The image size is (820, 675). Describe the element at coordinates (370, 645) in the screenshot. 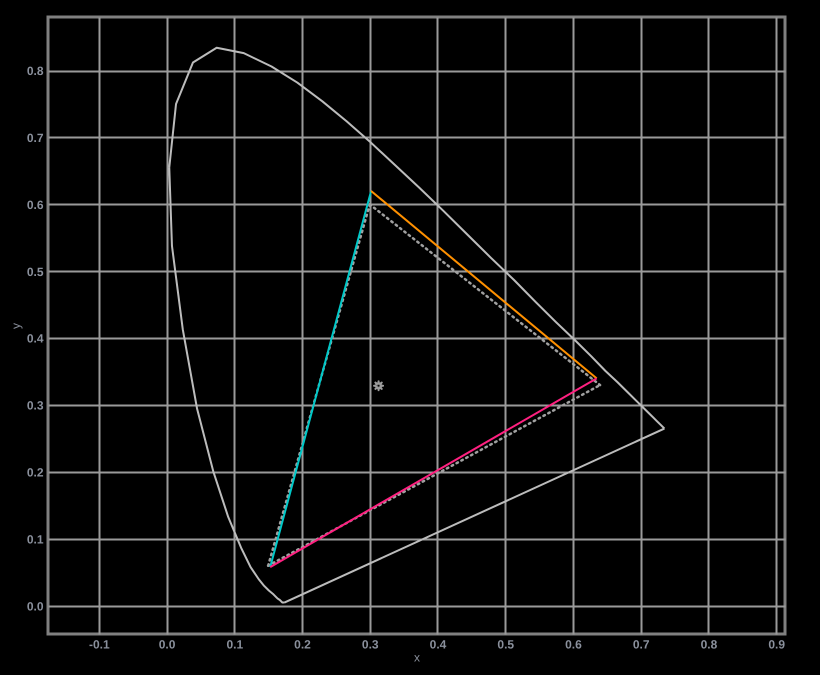

I see `x-tick-label: 0.3` at that location.